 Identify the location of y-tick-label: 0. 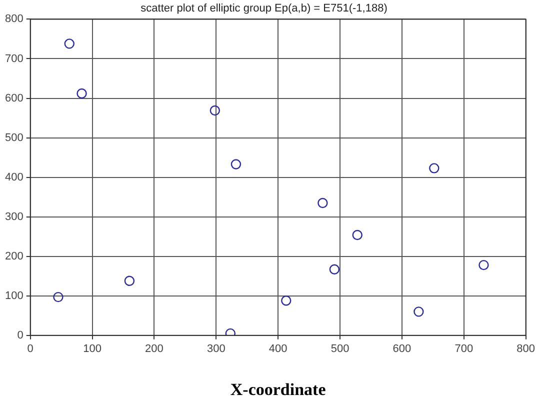
(20, 335).